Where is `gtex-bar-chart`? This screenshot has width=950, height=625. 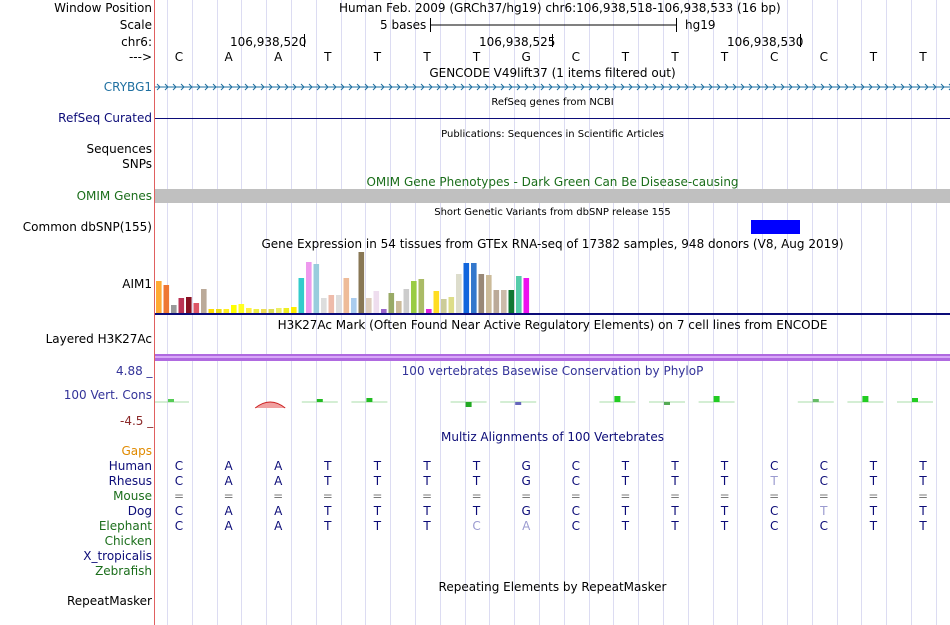
gtex-bar-chart is located at coordinates (552, 283).